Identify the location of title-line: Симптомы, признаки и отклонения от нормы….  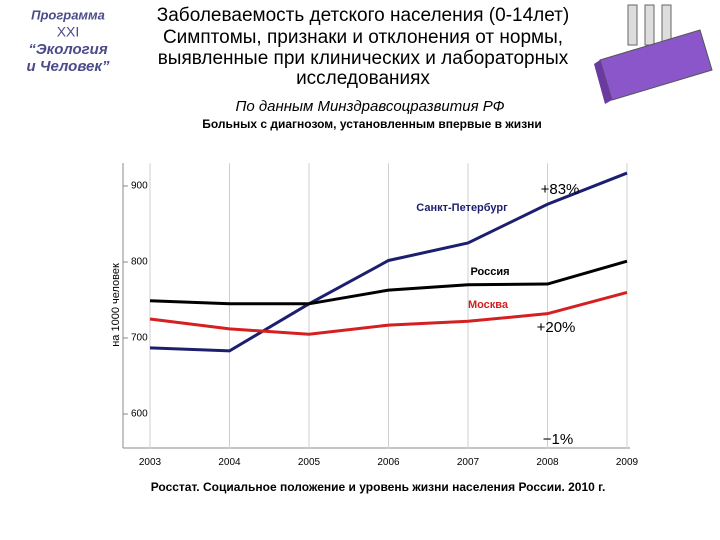
(363, 37).